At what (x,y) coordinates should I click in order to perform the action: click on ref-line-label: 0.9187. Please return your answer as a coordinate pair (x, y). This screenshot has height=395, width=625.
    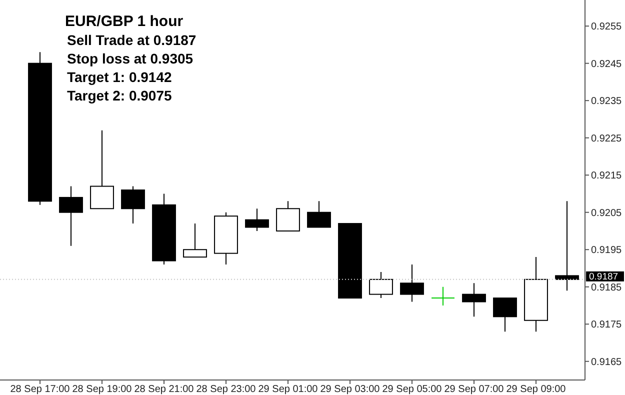
    Looking at the image, I should click on (603, 277).